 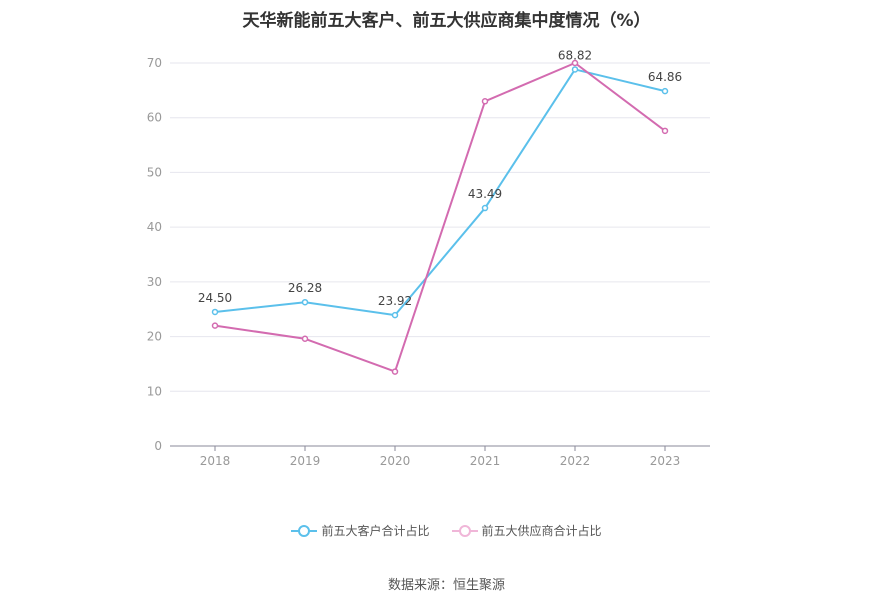 I want to click on legend-item-suppliers: 前五大供应商合计占比, so click(x=526, y=530).